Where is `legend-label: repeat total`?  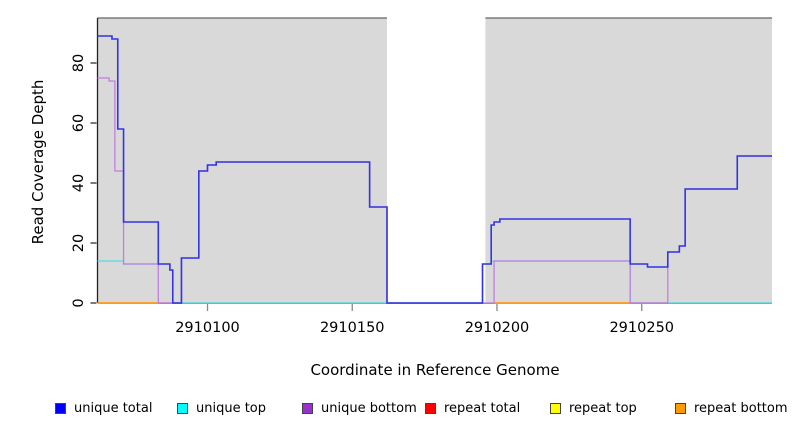
legend-label: repeat total is located at coordinates (482, 408).